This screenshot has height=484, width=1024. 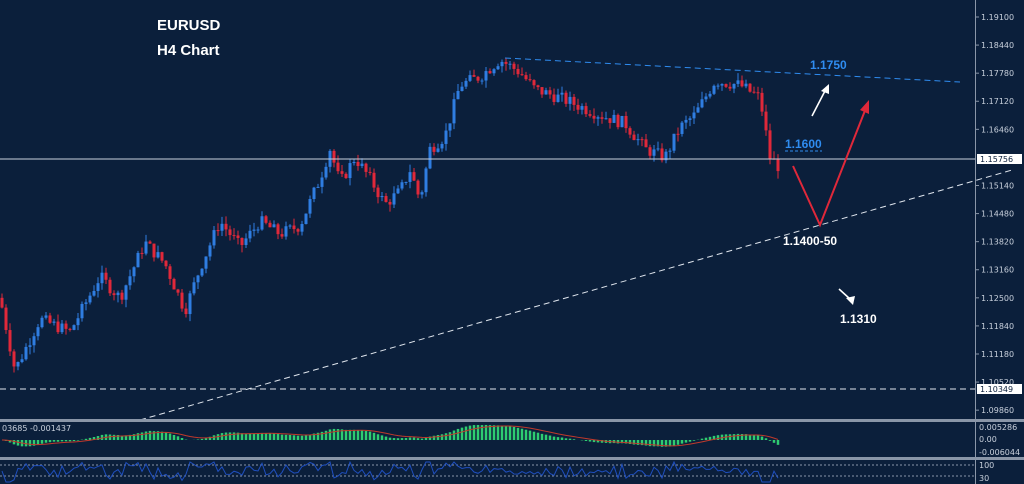 I want to click on price-tick-label: 1.10520, so click(x=997, y=382).